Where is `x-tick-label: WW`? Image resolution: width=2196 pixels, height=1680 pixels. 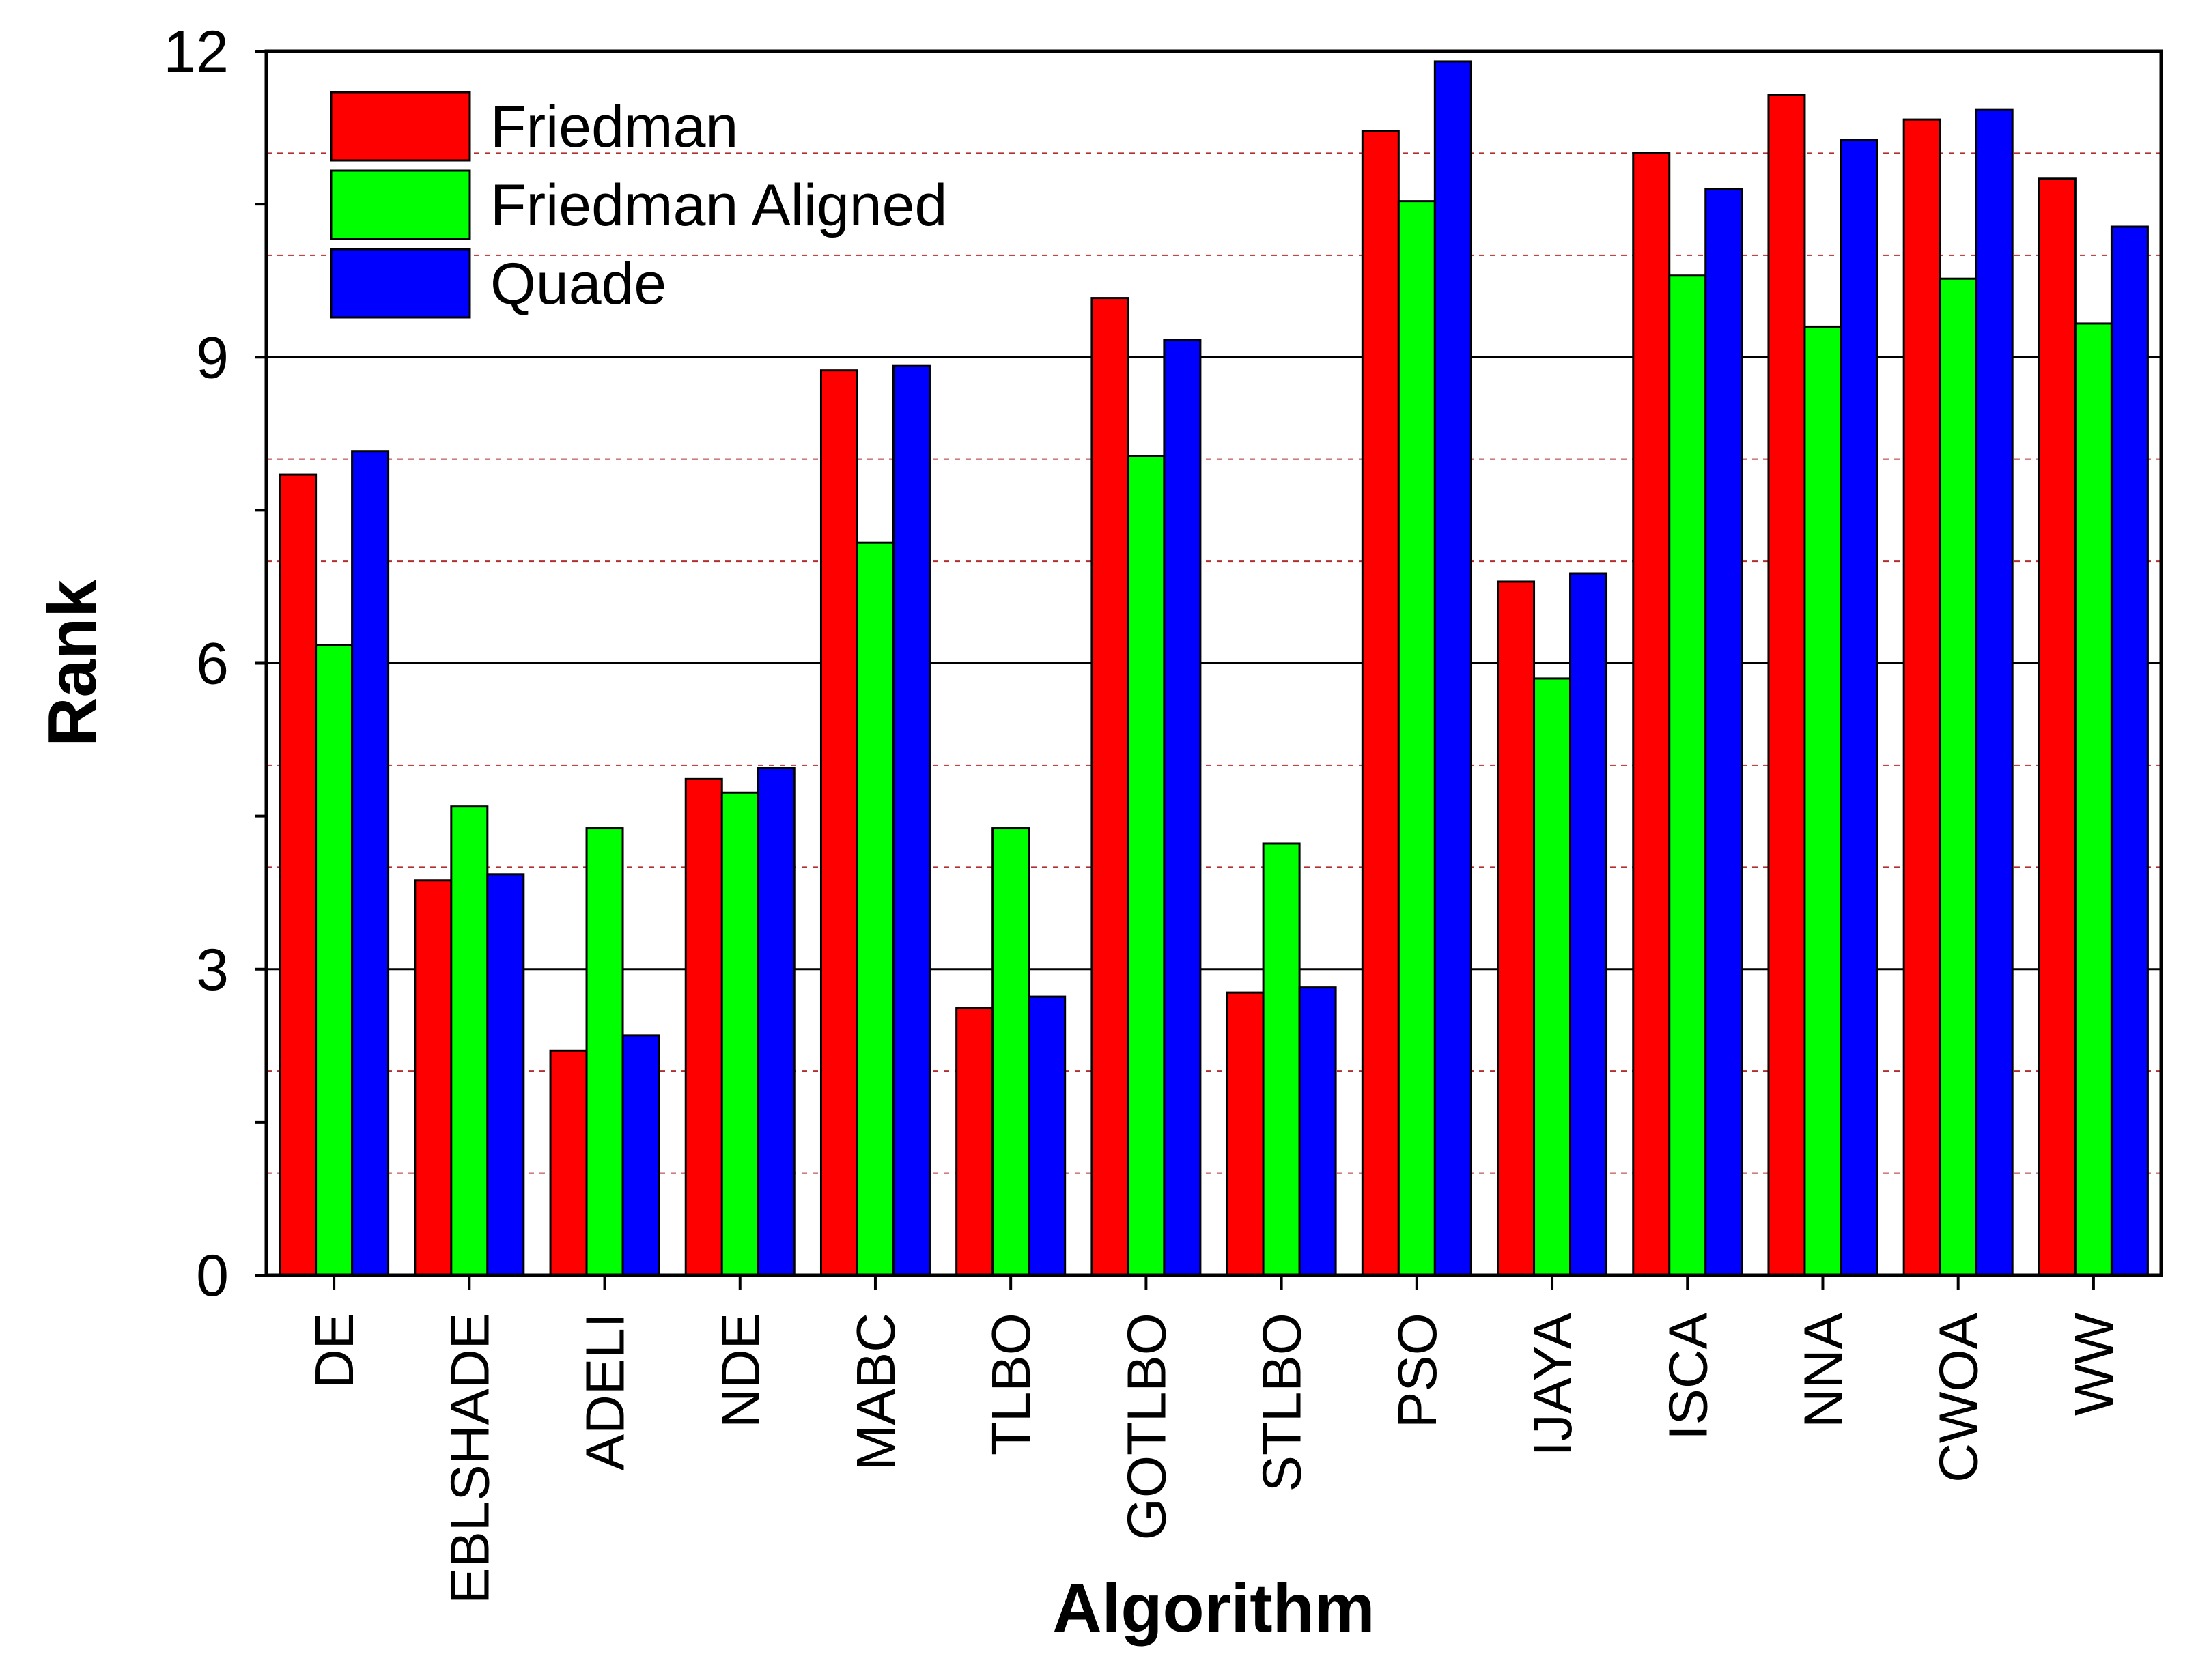
x-tick-label: WW is located at coordinates (2094, 1364).